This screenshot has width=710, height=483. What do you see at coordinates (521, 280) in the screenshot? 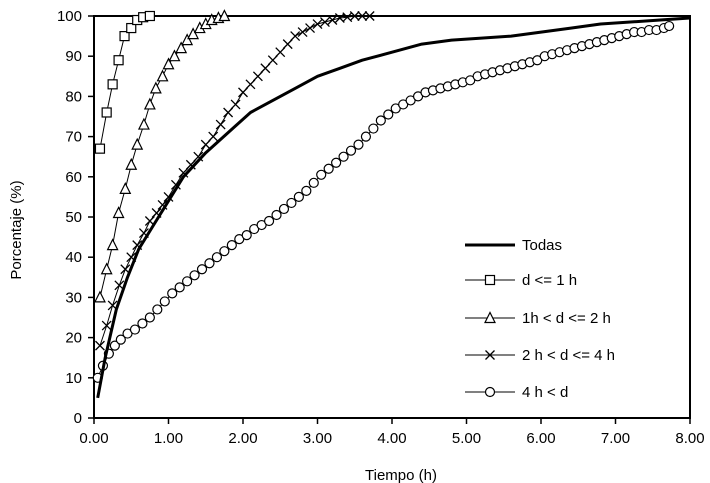
I see `legend-entry: d <= 1 h` at bounding box center [521, 280].